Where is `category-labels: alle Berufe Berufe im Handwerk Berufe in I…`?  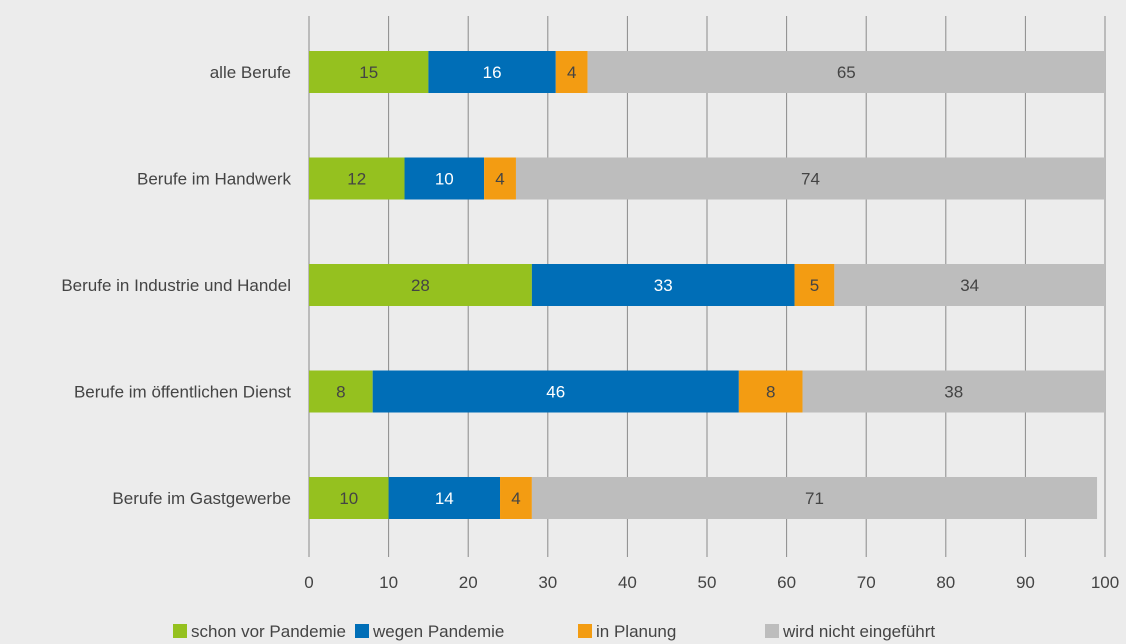 category-labels: alle Berufe Berufe im Handwerk Berufe in I… is located at coordinates (176, 285).